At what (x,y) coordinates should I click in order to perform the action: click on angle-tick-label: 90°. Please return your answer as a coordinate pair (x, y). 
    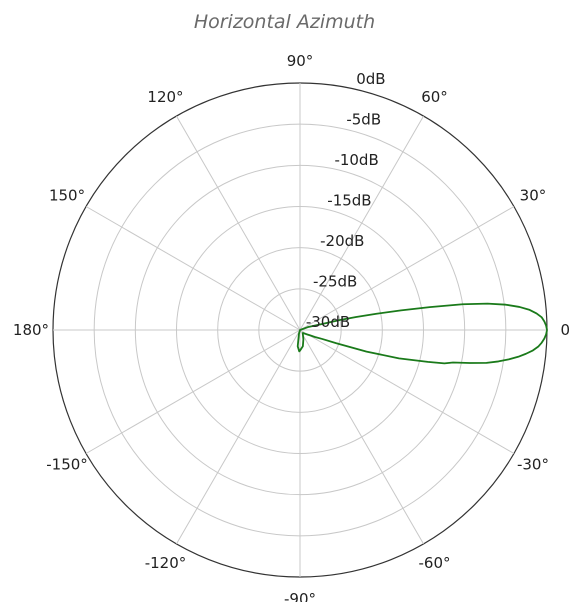
    Looking at the image, I should click on (300, 61).